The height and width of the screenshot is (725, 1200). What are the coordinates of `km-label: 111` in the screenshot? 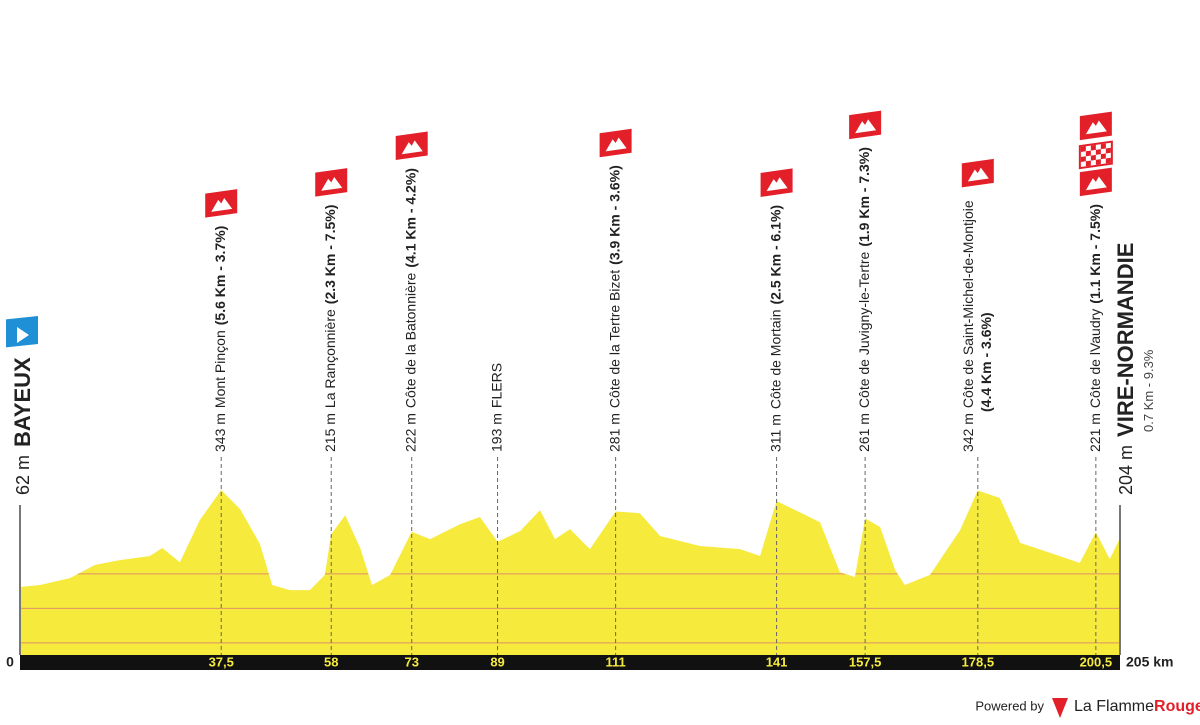 It's located at (615, 661).